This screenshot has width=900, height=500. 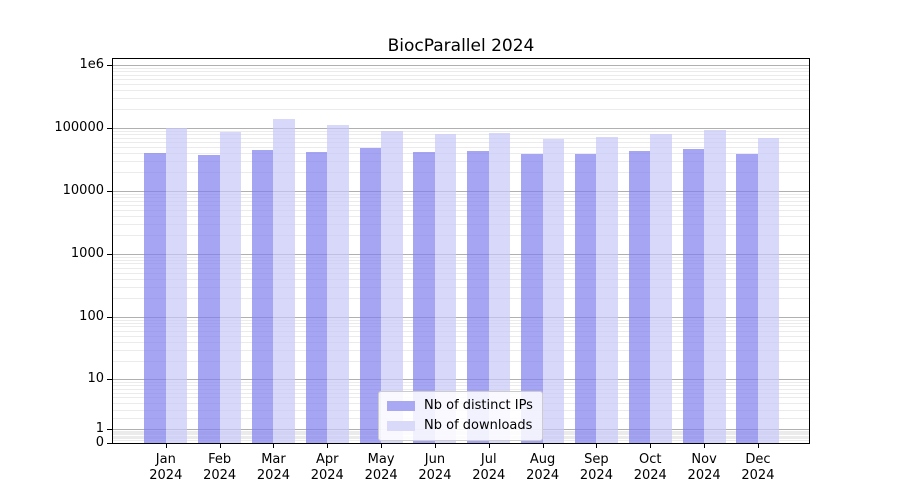 I want to click on legend-swatch-downloads, so click(x=401, y=425).